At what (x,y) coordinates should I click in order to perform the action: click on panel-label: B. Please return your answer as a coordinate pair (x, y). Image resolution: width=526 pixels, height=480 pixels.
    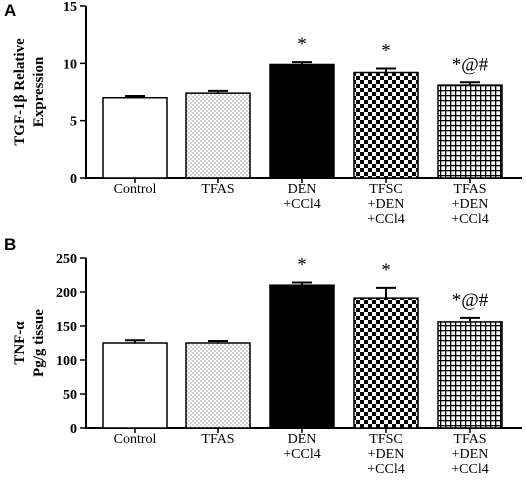
    Looking at the image, I should click on (10, 244).